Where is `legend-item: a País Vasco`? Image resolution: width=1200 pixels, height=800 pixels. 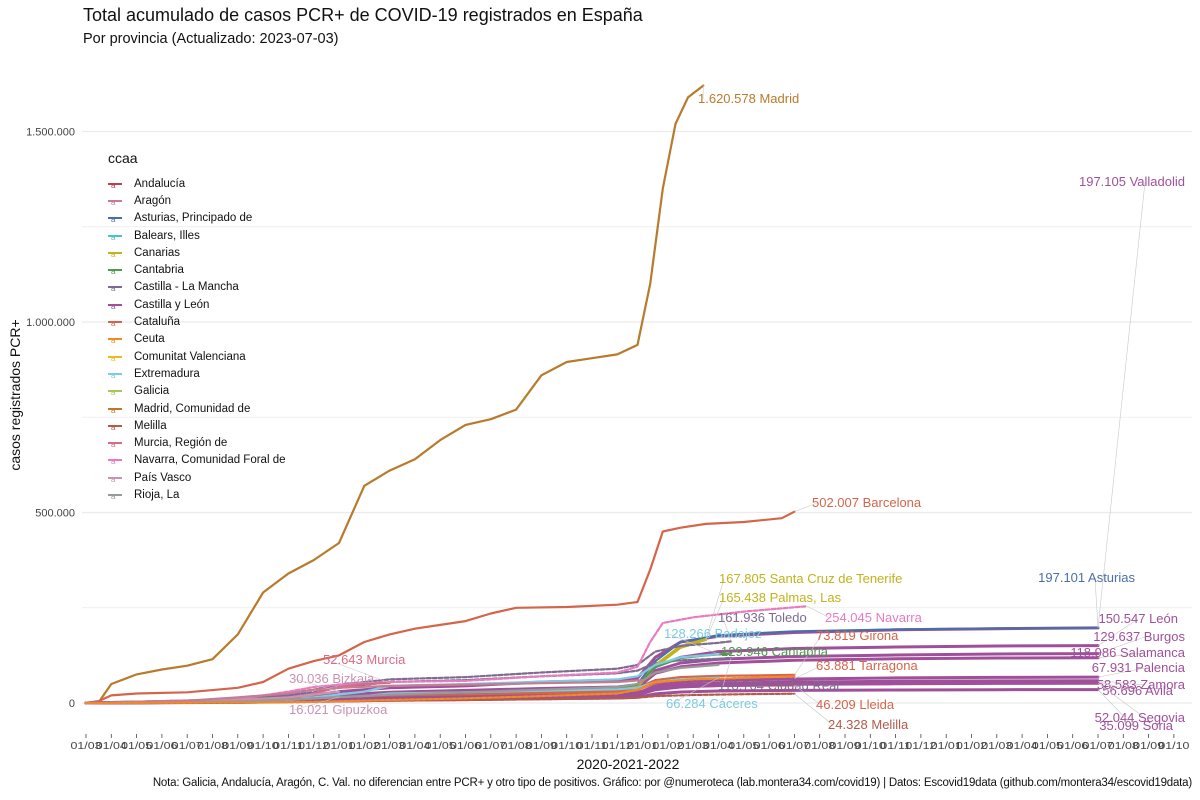
legend-item: a País Vasco is located at coordinates (197, 477).